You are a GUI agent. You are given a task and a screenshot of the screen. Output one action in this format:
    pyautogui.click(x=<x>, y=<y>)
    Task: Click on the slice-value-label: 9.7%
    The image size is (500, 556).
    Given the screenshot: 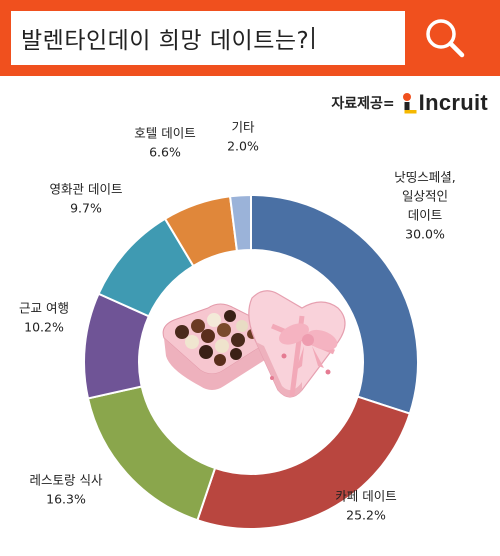 What is the action you would take?
    pyautogui.click(x=86, y=208)
    